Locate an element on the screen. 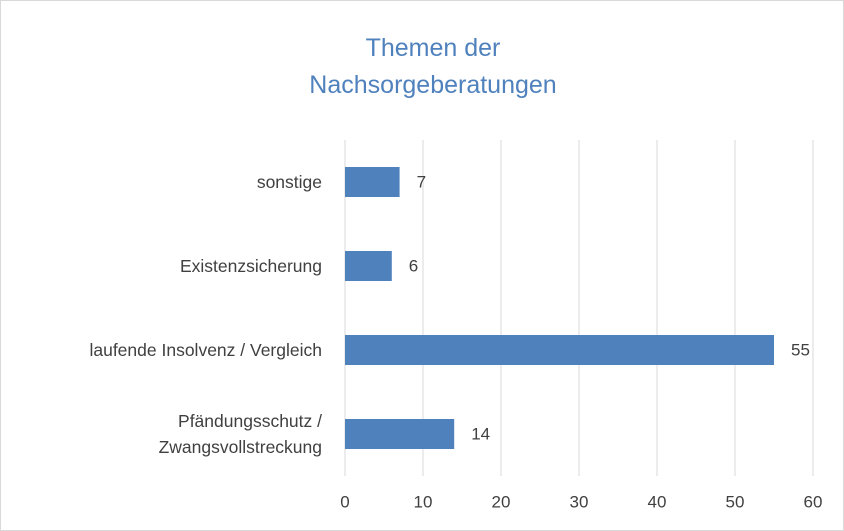 Image resolution: width=844 pixels, height=531 pixels. y-tick-label: Existenzsicherung is located at coordinates (250, 266).